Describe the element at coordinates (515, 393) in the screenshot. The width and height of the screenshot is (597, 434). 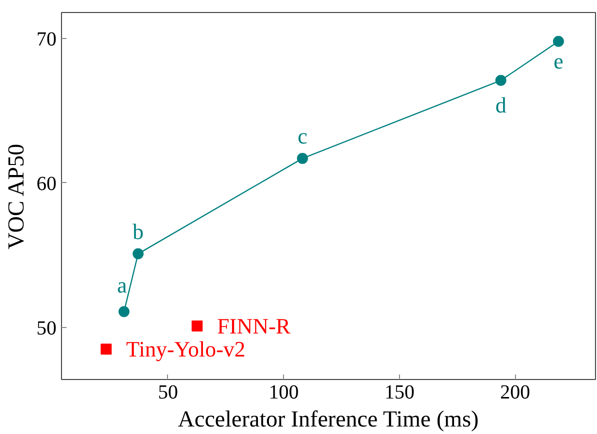
I see `x-tick-label: 200` at that location.